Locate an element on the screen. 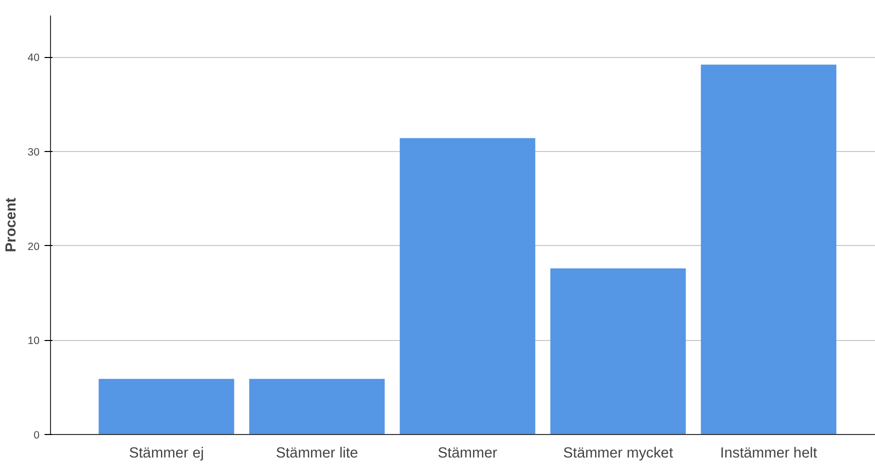  y-tick-label: 20 is located at coordinates (34, 246).